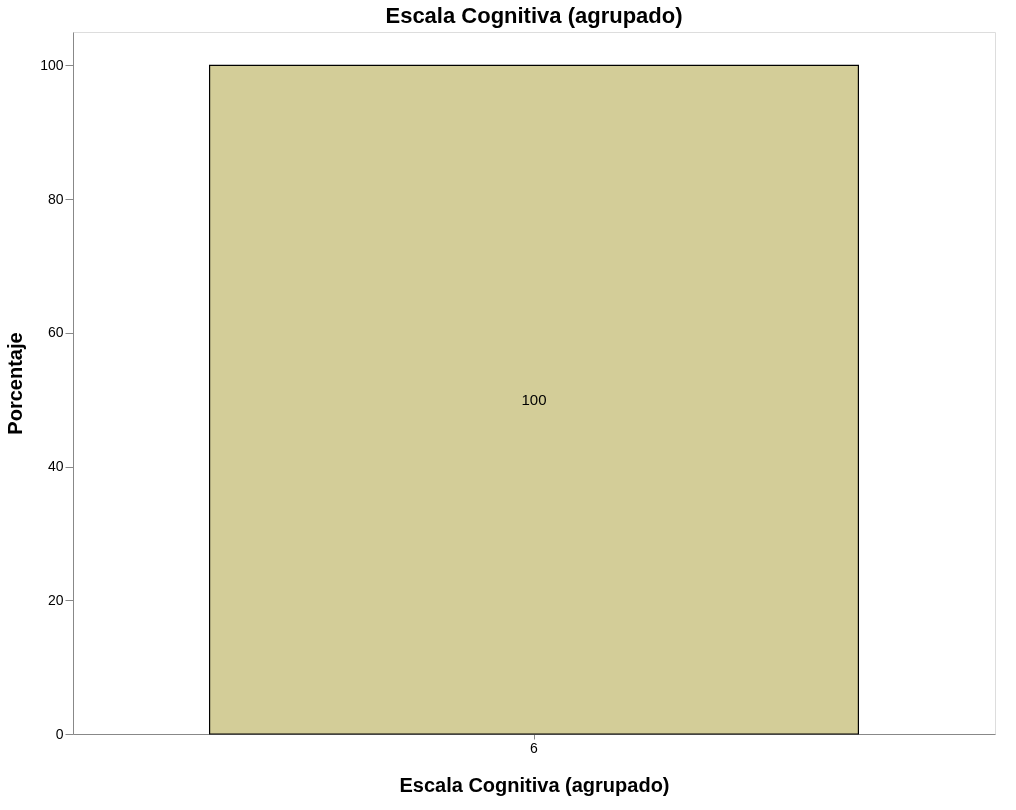 The height and width of the screenshot is (810, 1016). I want to click on x-axis-title: Escala Cognitiva (agrupado), so click(534, 784).